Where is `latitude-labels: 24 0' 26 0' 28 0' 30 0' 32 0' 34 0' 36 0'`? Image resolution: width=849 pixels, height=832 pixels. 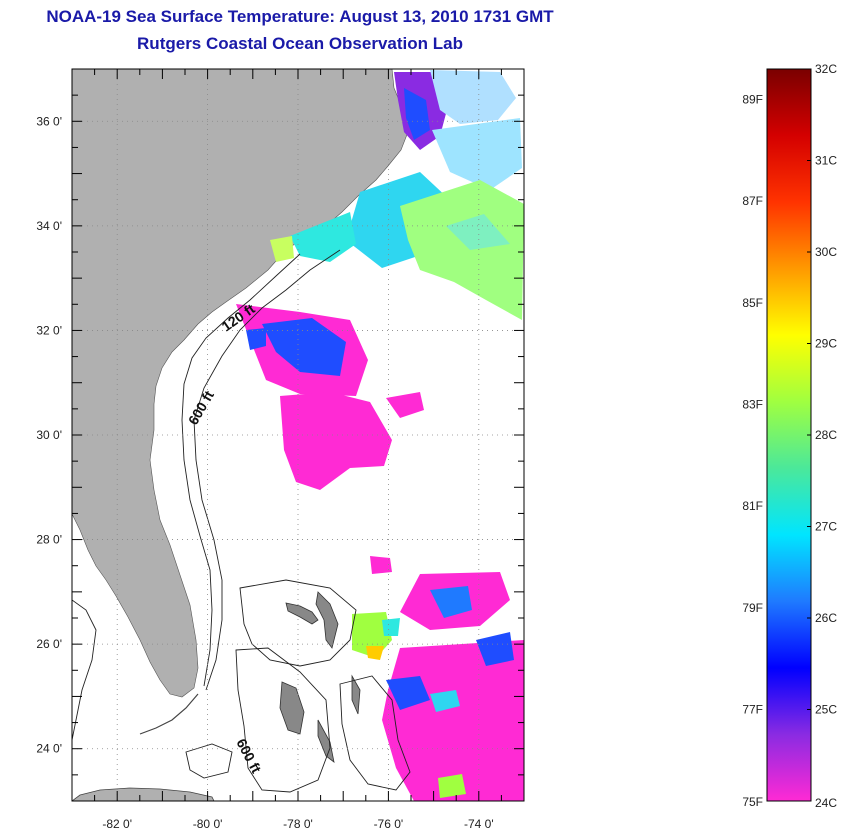
latitude-labels: 24 0' 26 0' 28 0' 30 0' 32 0' 34 0' 36 0' is located at coordinates (49, 434).